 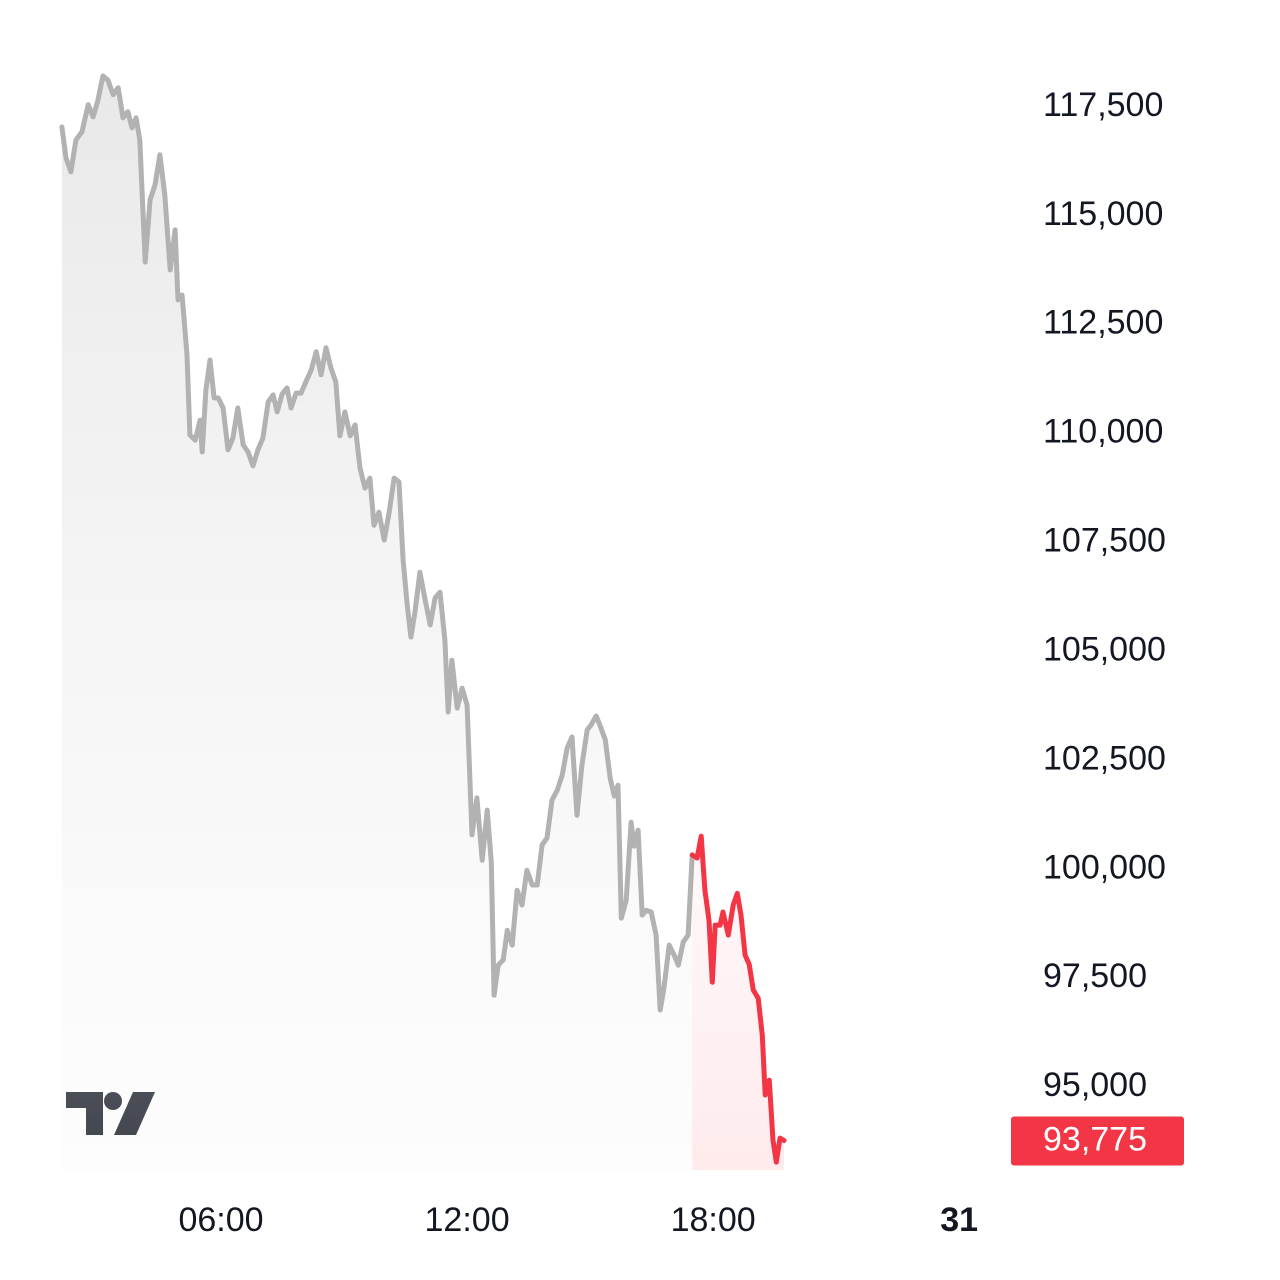 What do you see at coordinates (1103, 105) in the screenshot?
I see `y-tick-label: 117,500` at bounding box center [1103, 105].